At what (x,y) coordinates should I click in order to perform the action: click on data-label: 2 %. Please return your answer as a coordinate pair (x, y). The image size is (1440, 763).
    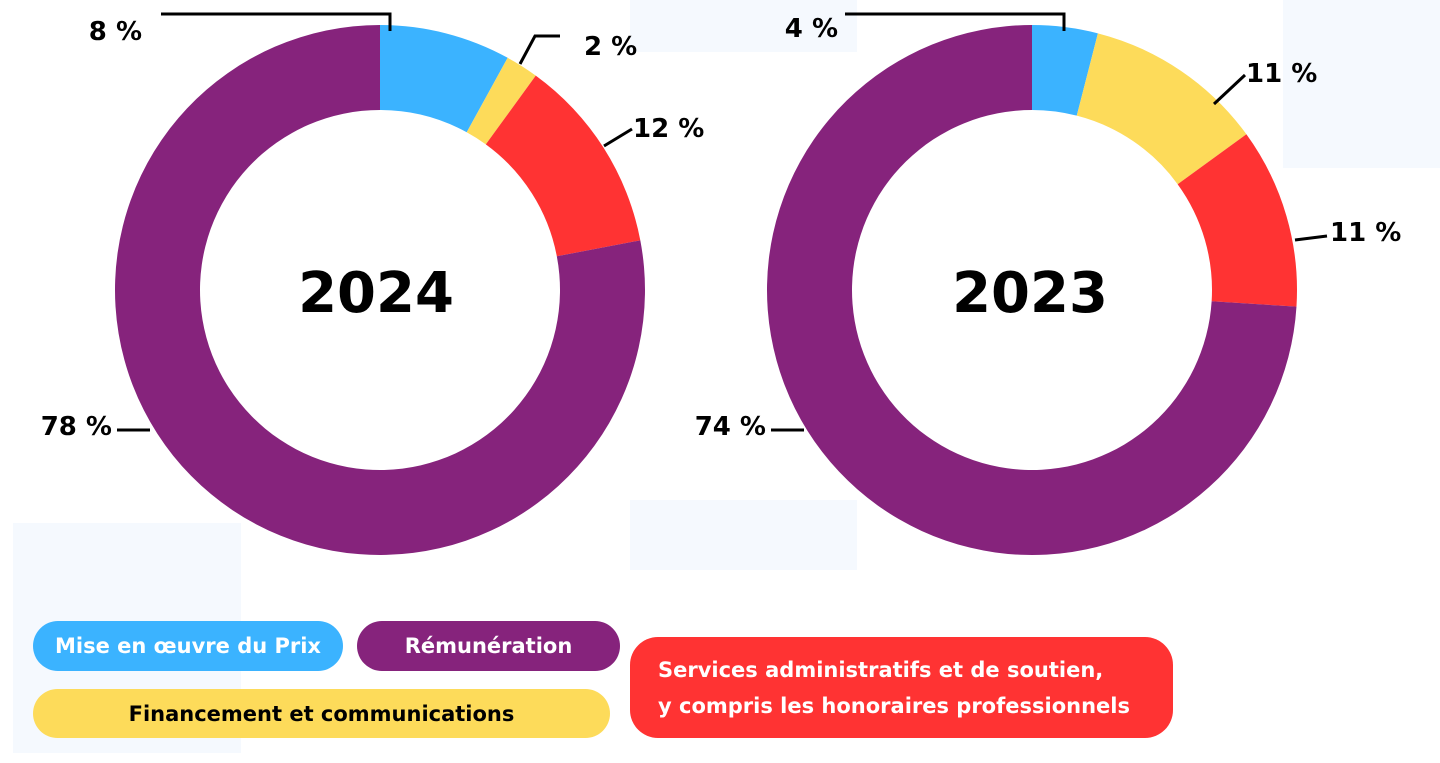
    Looking at the image, I should click on (610, 47).